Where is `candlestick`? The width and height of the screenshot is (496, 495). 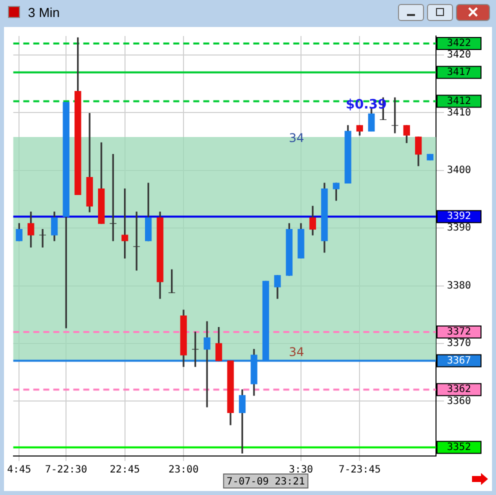
candlestick is located at coordinates (136, 241).